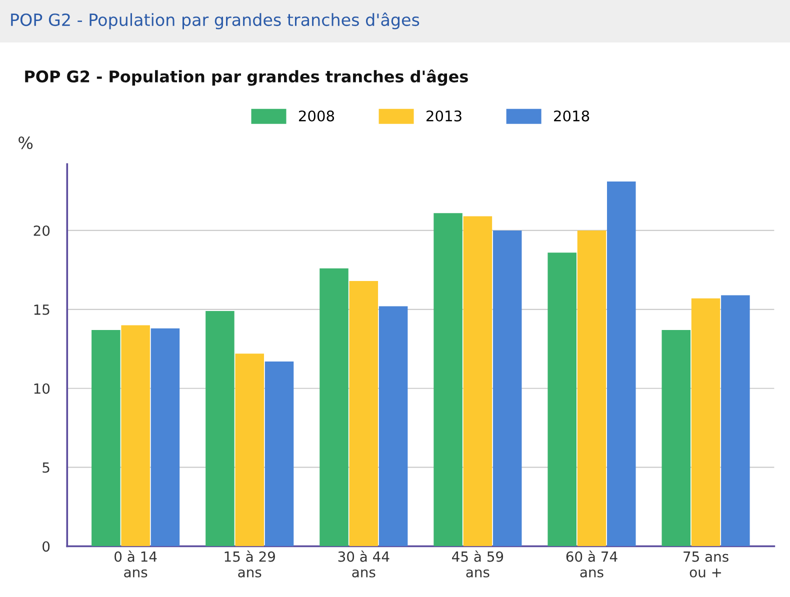  I want to click on x-tick-label: 45 à 59 ans, so click(478, 564).